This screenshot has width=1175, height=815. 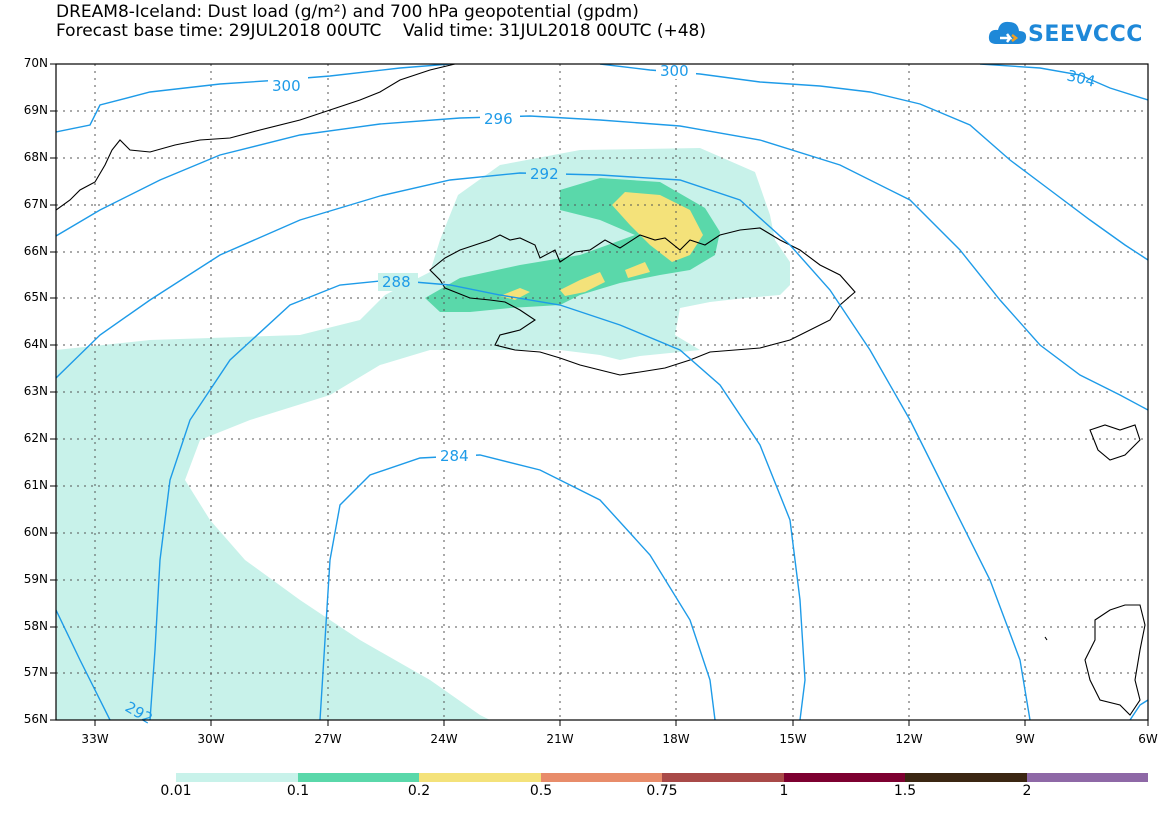 I want to click on colorbar, so click(x=662, y=777).